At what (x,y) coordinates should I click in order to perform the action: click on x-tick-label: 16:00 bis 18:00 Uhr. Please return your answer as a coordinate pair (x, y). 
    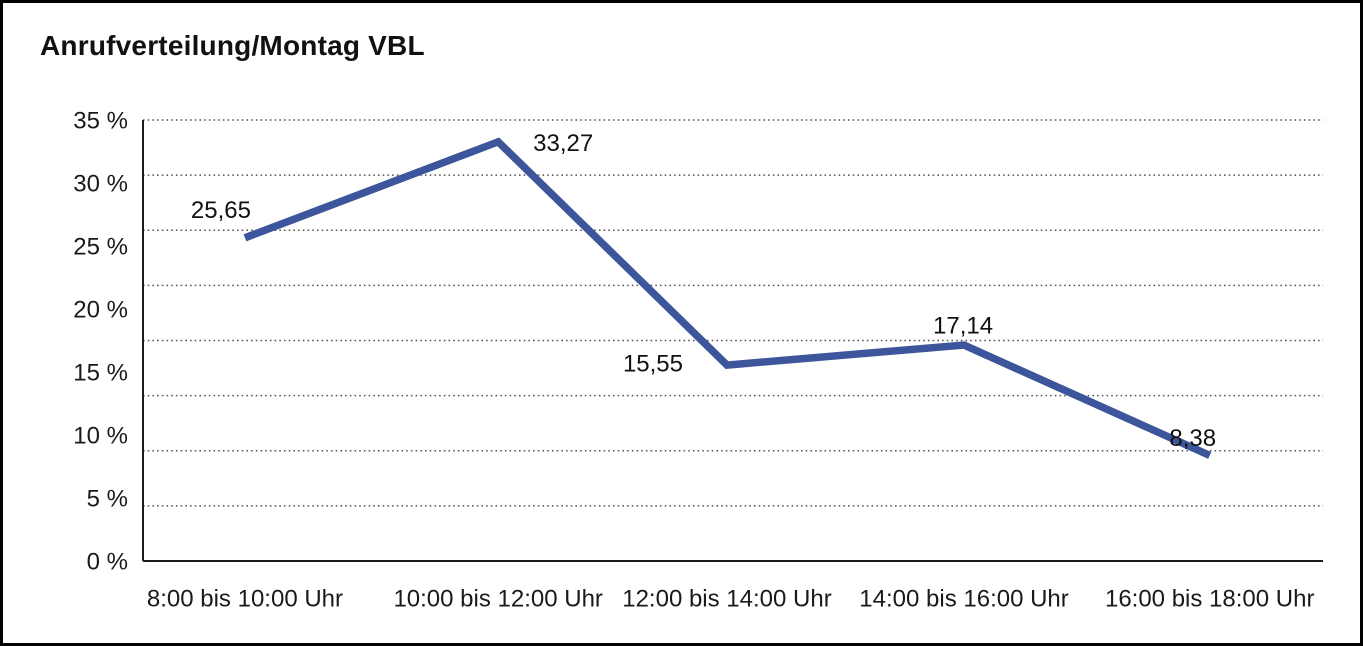
    Looking at the image, I should click on (1209, 598).